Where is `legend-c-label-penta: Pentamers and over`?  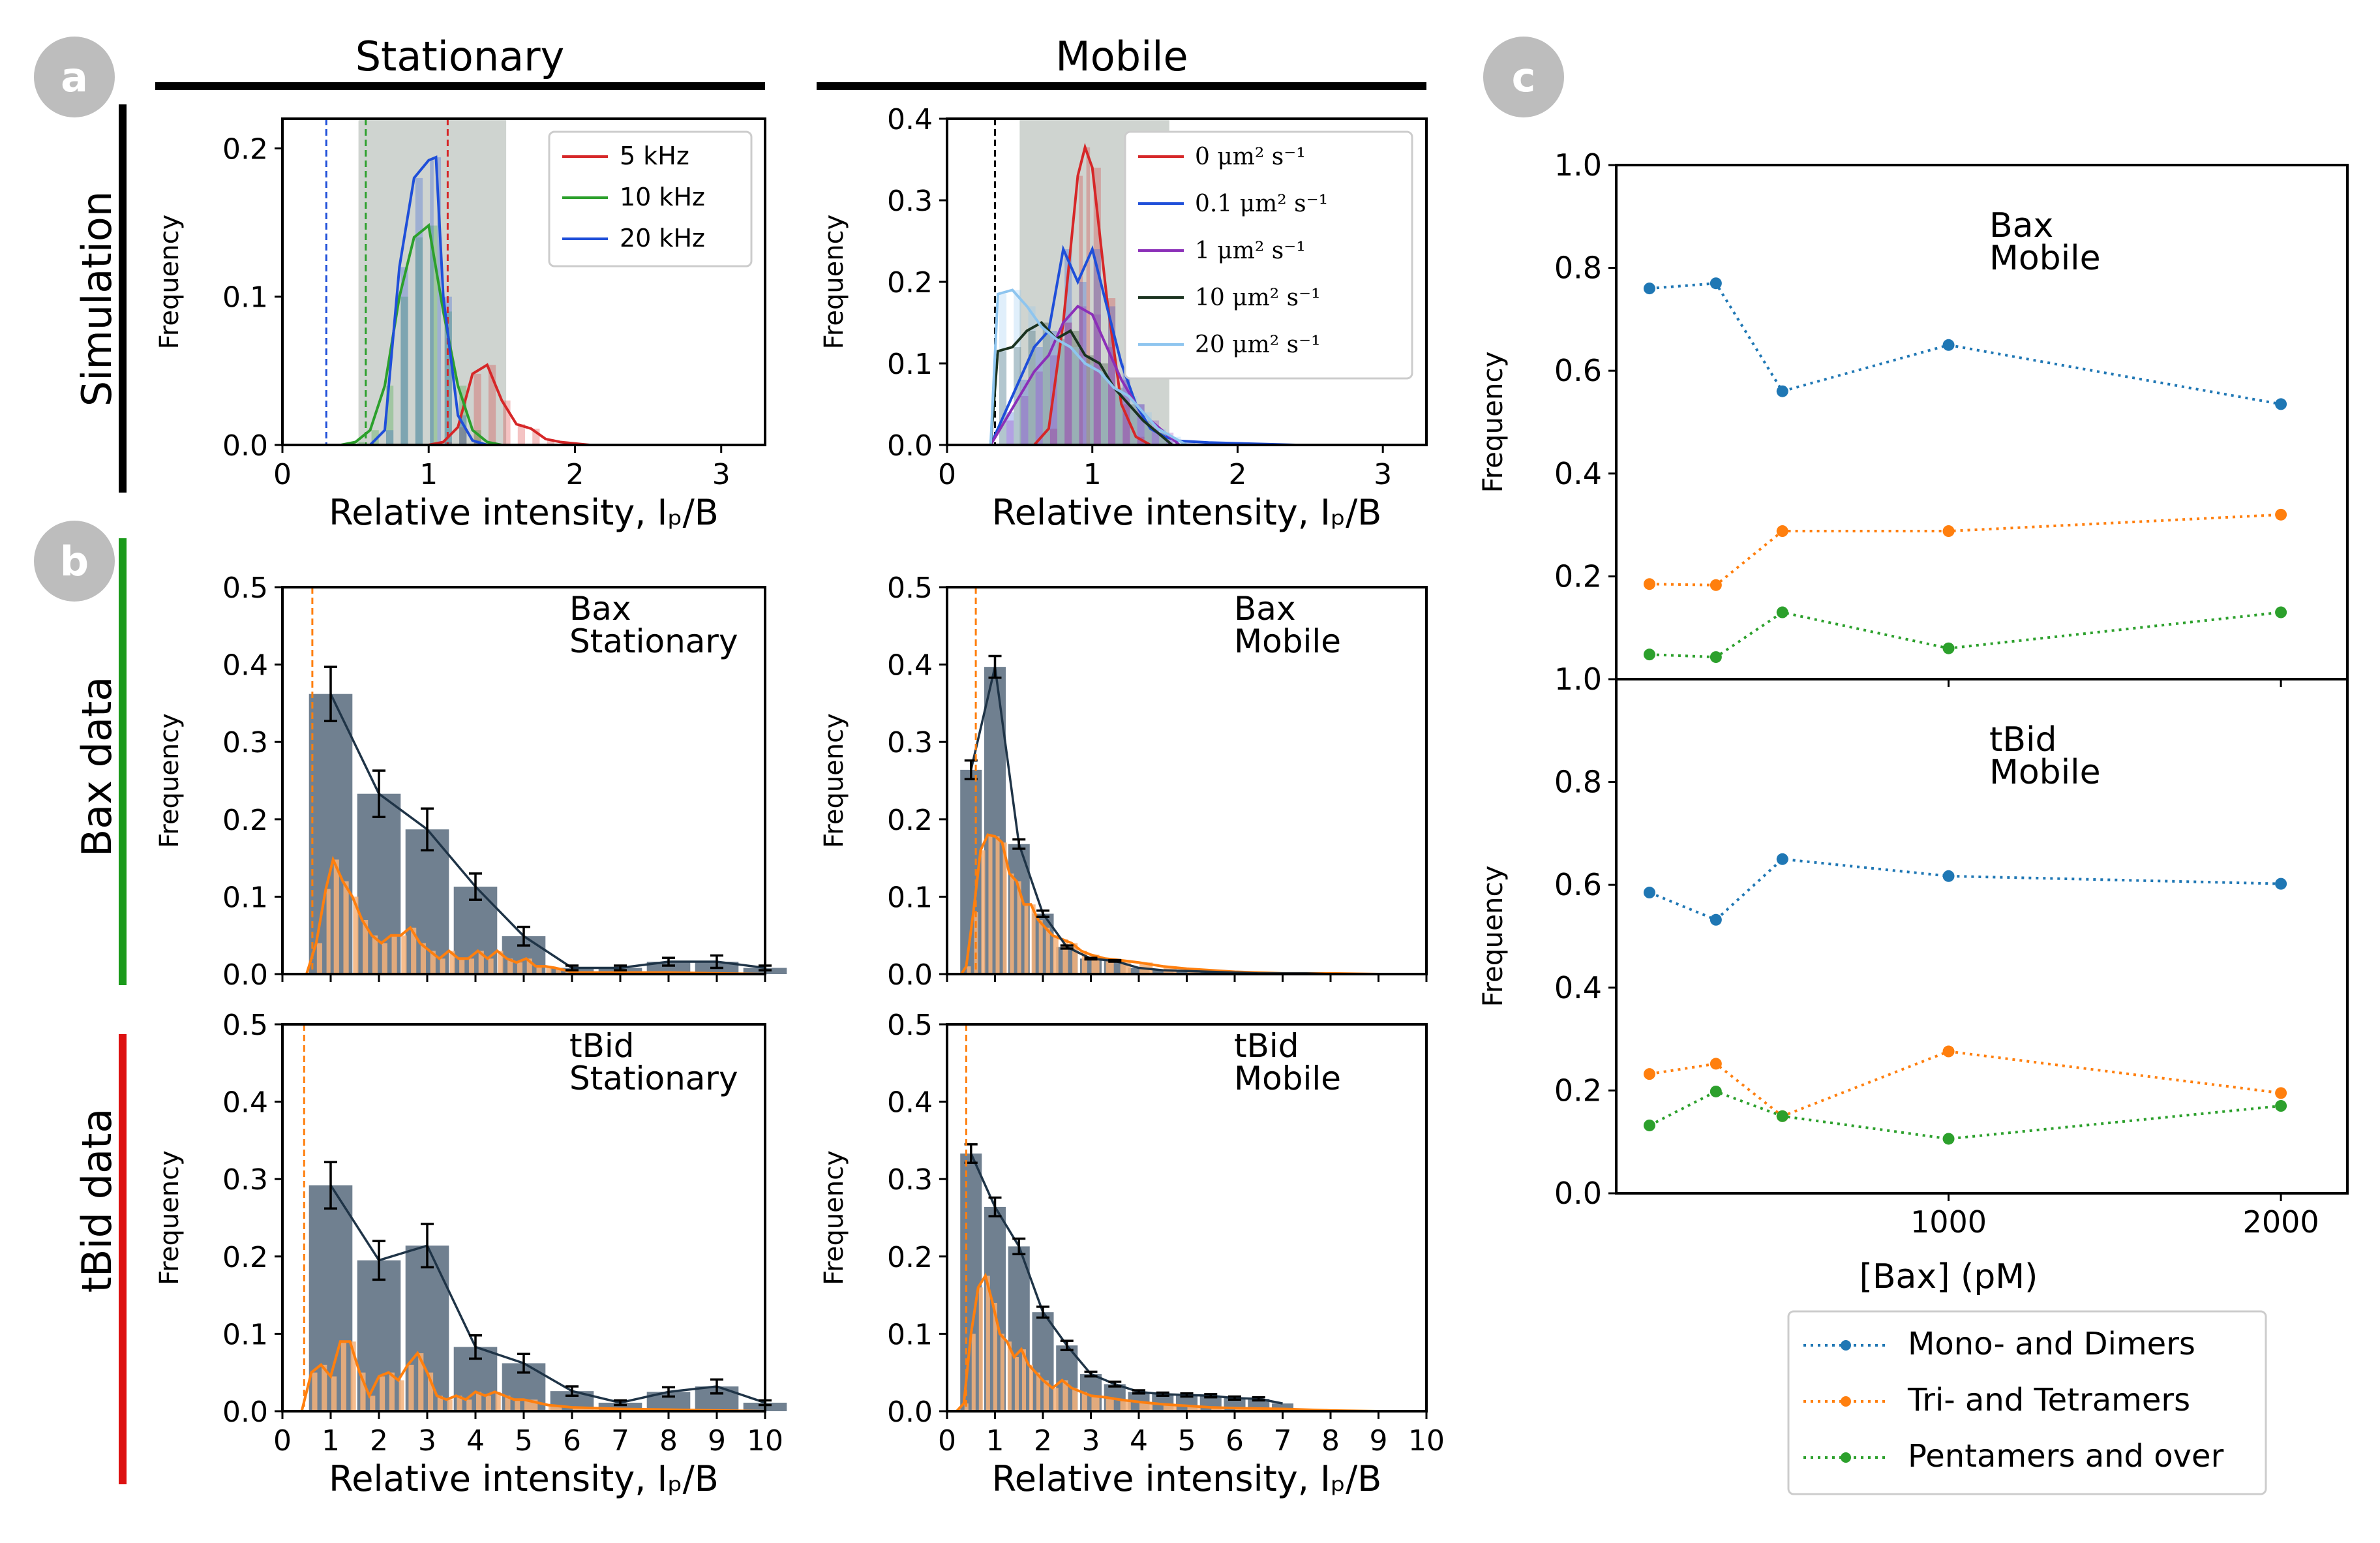 legend-c-label-penta: Pentamers and over is located at coordinates (2066, 1456).